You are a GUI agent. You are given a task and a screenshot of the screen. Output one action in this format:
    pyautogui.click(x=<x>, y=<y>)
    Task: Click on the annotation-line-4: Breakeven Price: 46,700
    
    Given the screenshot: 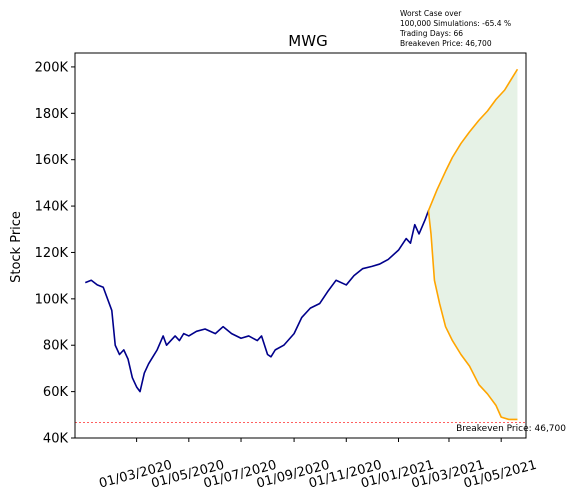 What is the action you would take?
    pyautogui.click(x=446, y=43)
    